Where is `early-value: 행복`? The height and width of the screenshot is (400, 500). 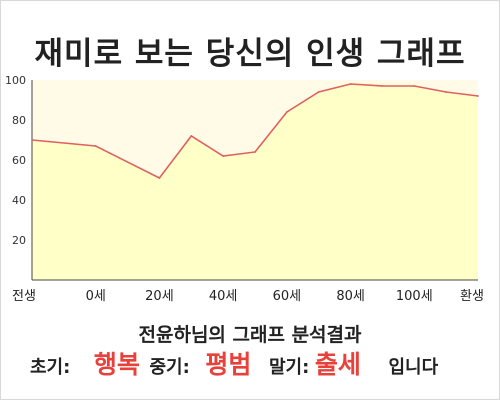
early-value: 행복 is located at coordinates (116, 364).